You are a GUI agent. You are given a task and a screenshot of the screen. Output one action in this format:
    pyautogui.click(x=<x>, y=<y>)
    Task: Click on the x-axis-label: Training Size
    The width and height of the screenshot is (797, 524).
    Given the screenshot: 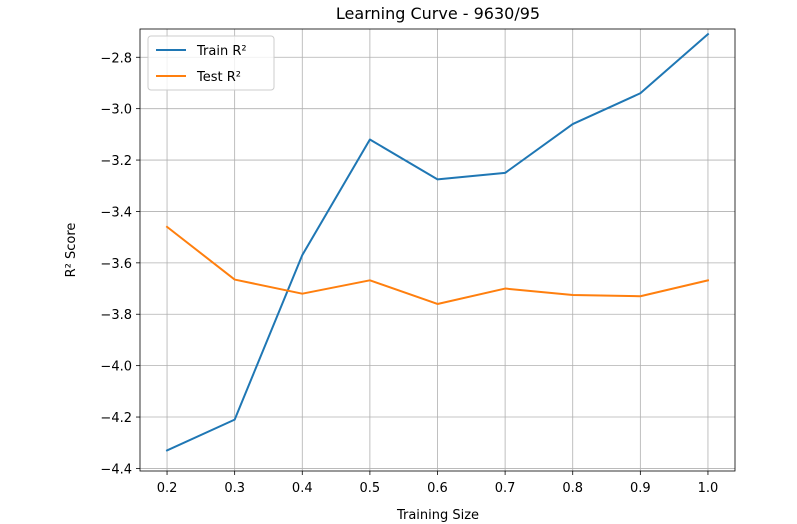 What is the action you would take?
    pyautogui.click(x=437, y=515)
    